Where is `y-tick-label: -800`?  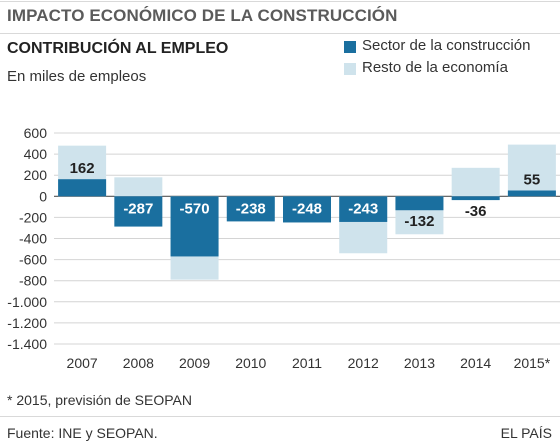
y-tick-label: -800 is located at coordinates (33, 281).